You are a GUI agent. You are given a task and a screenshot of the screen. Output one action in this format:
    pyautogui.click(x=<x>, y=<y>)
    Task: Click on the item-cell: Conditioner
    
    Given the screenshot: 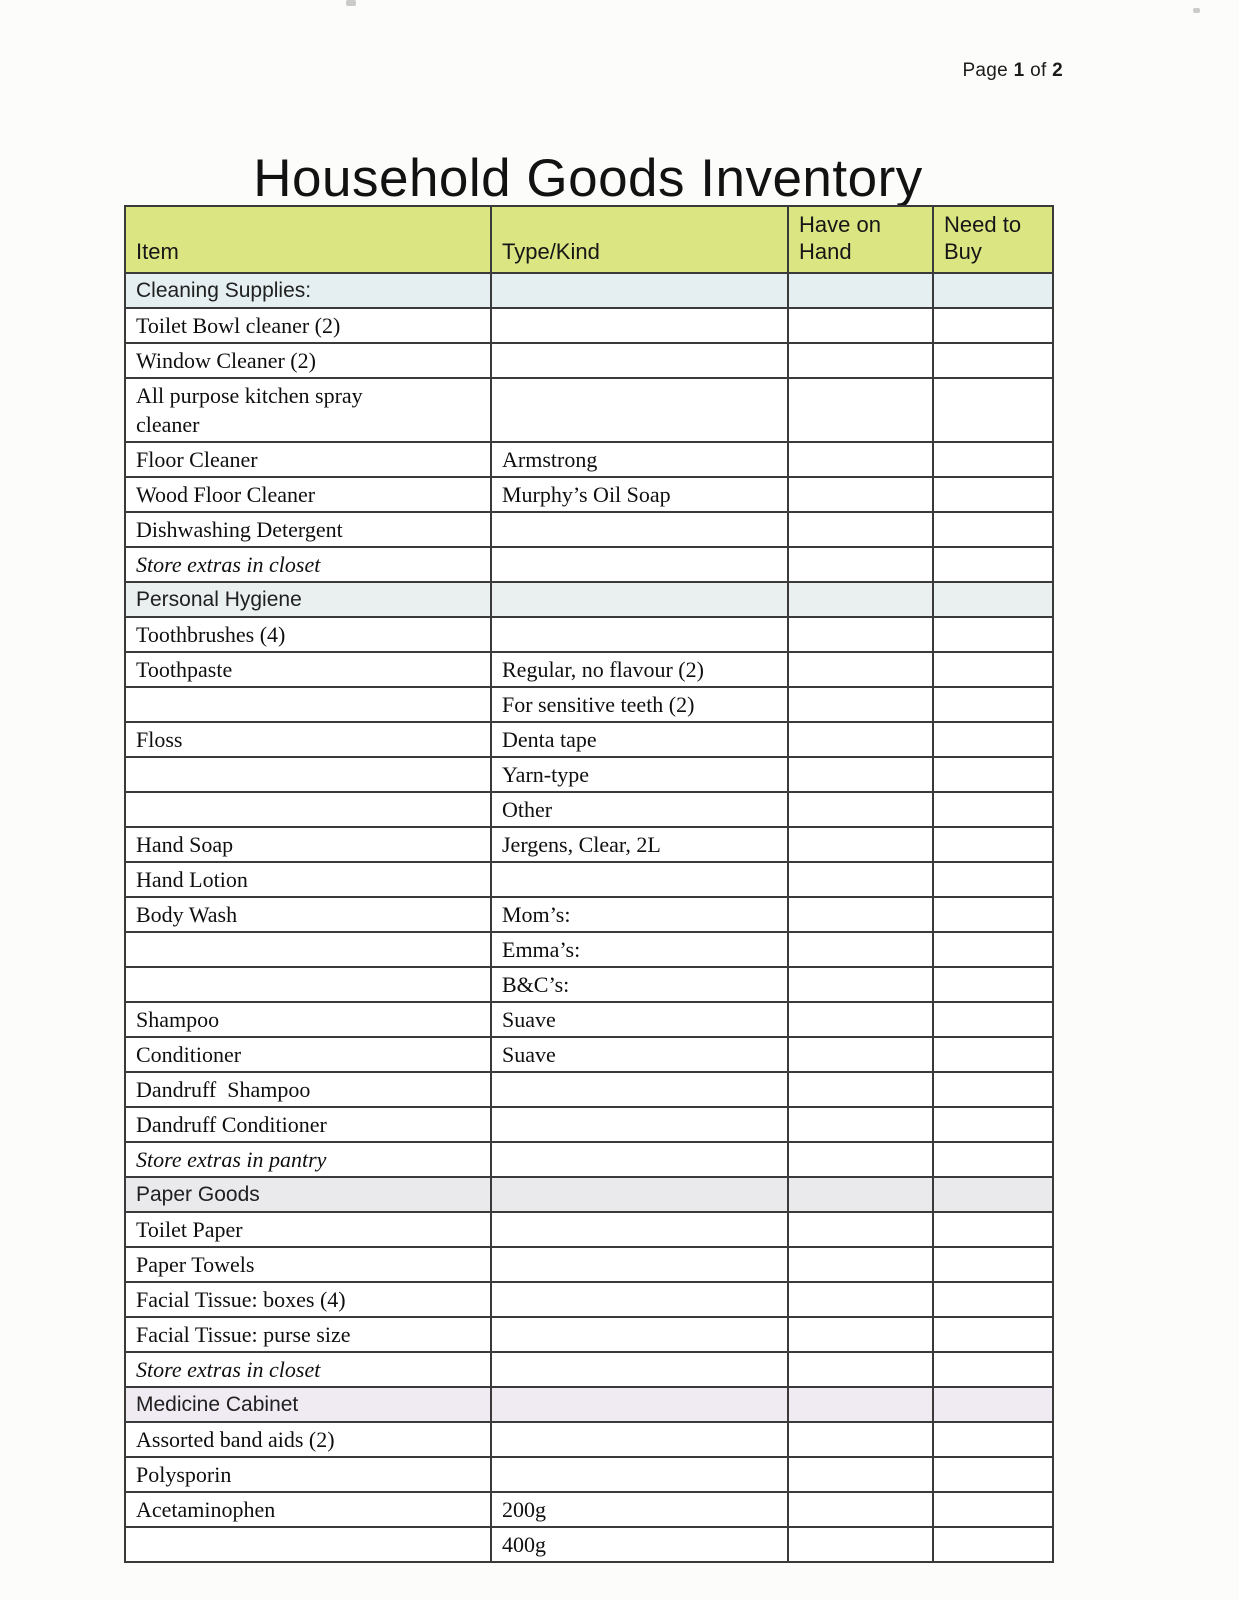 What is the action you would take?
    pyautogui.click(x=308, y=1054)
    